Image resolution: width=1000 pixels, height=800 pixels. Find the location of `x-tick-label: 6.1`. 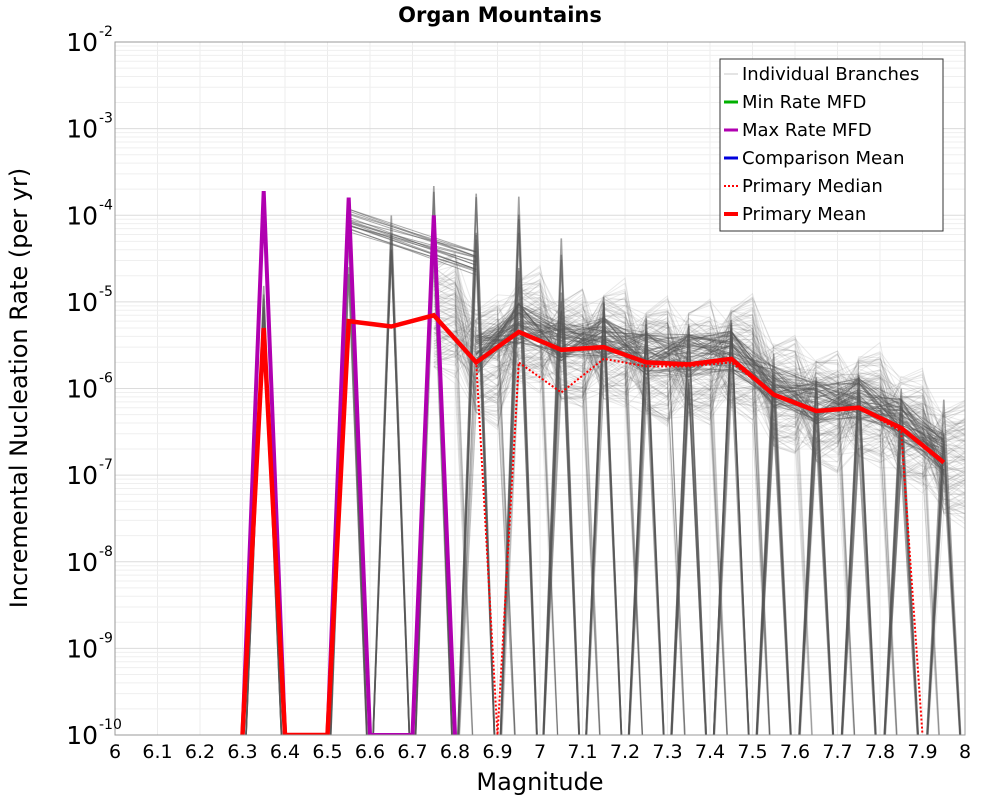

x-tick-label: 6.1 is located at coordinates (157, 752).